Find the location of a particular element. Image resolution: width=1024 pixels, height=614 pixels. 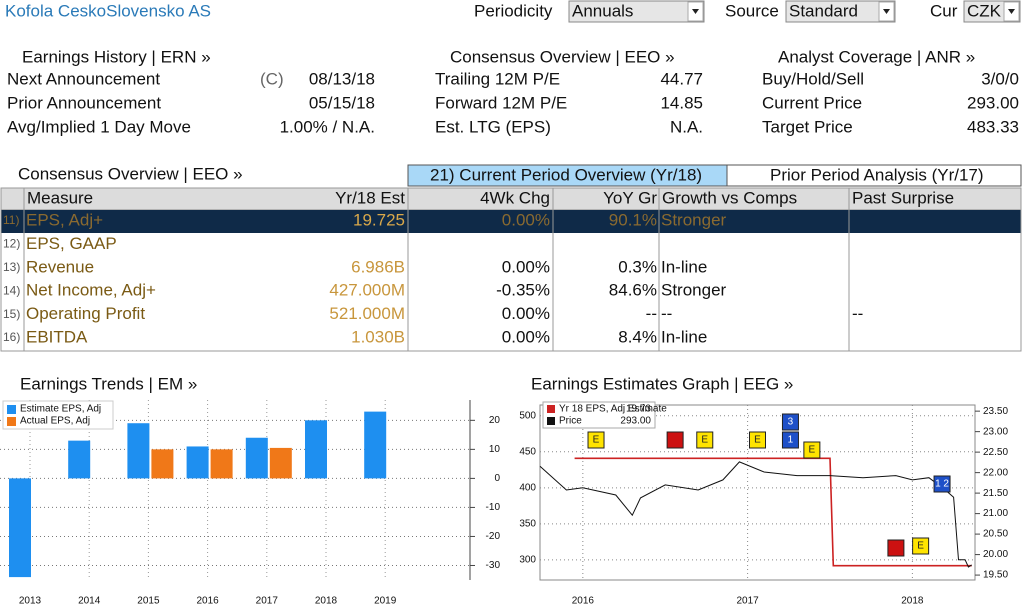

y-tick-label: 500 is located at coordinates (527, 415).